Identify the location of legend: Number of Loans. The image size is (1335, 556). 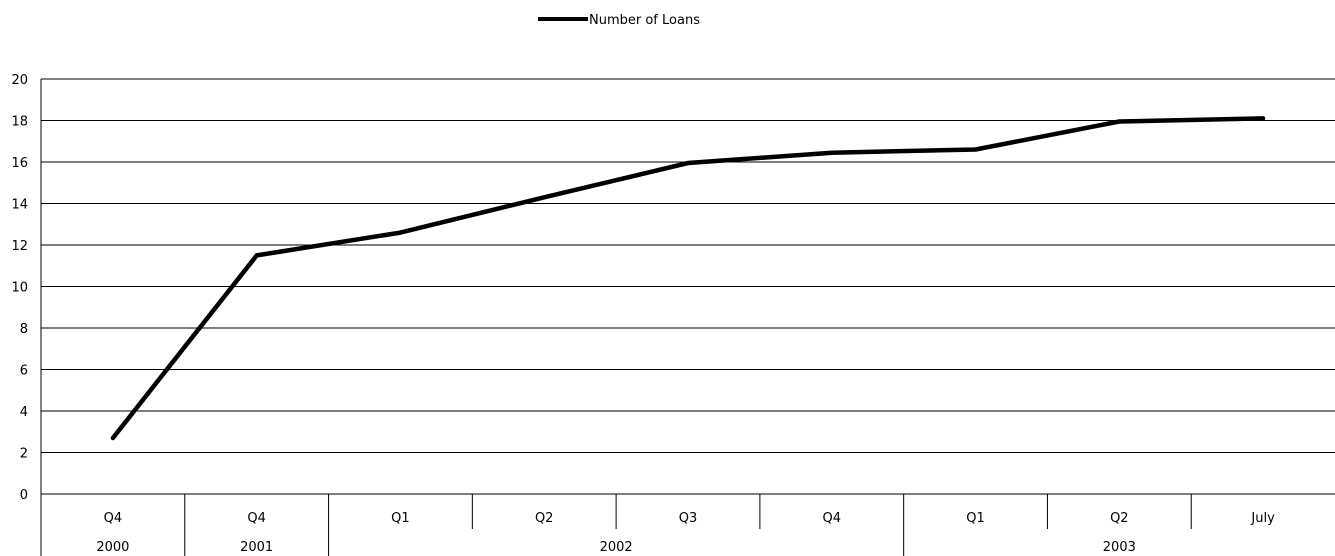
(619, 20).